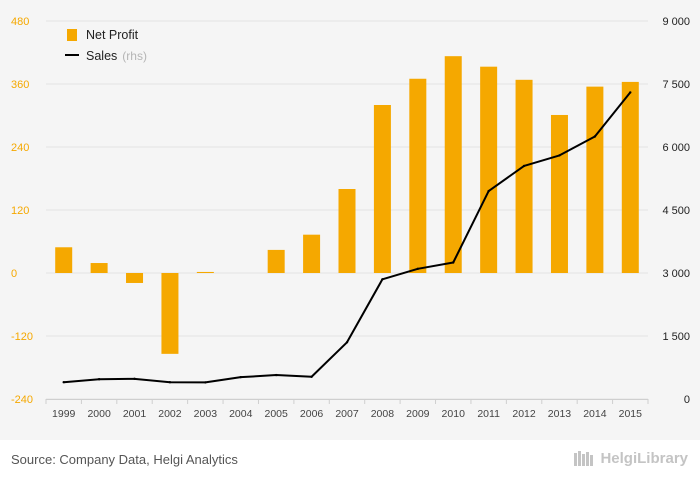 The width and height of the screenshot is (700, 483). Describe the element at coordinates (64, 414) in the screenshot. I see `x-axis-tick-label: 1999` at that location.